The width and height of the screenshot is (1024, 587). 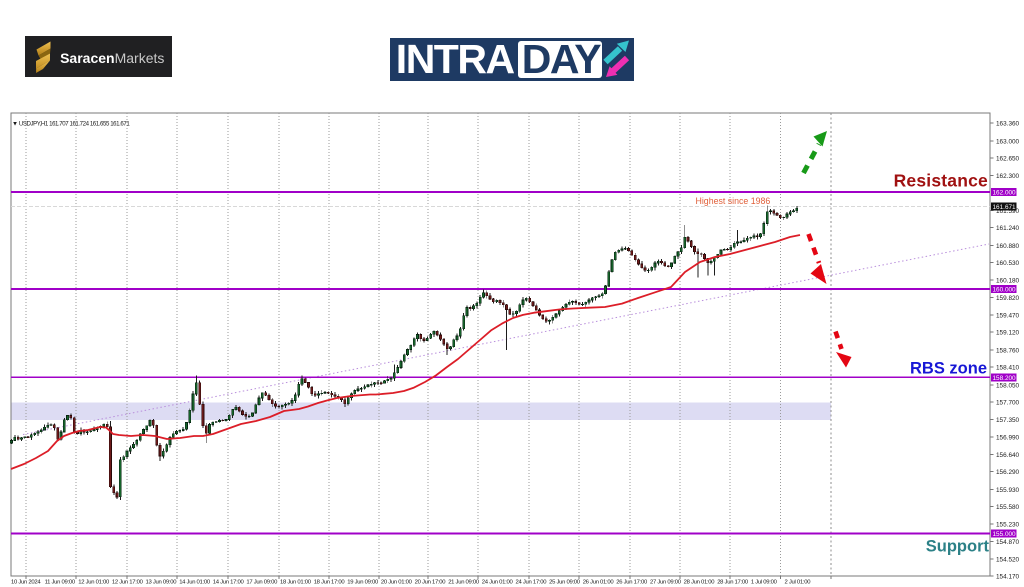 I want to click on svg-text: 18 Jun 01:00, so click(x=296, y=583).